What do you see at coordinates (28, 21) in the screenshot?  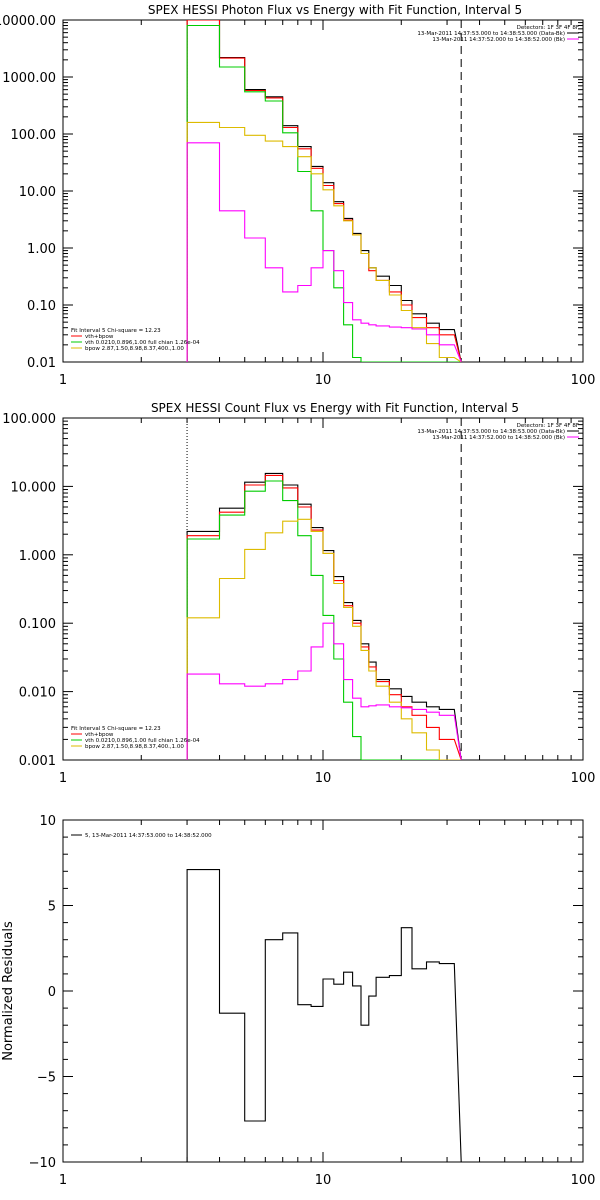 I see `y-tick-label: 10000.00` at bounding box center [28, 21].